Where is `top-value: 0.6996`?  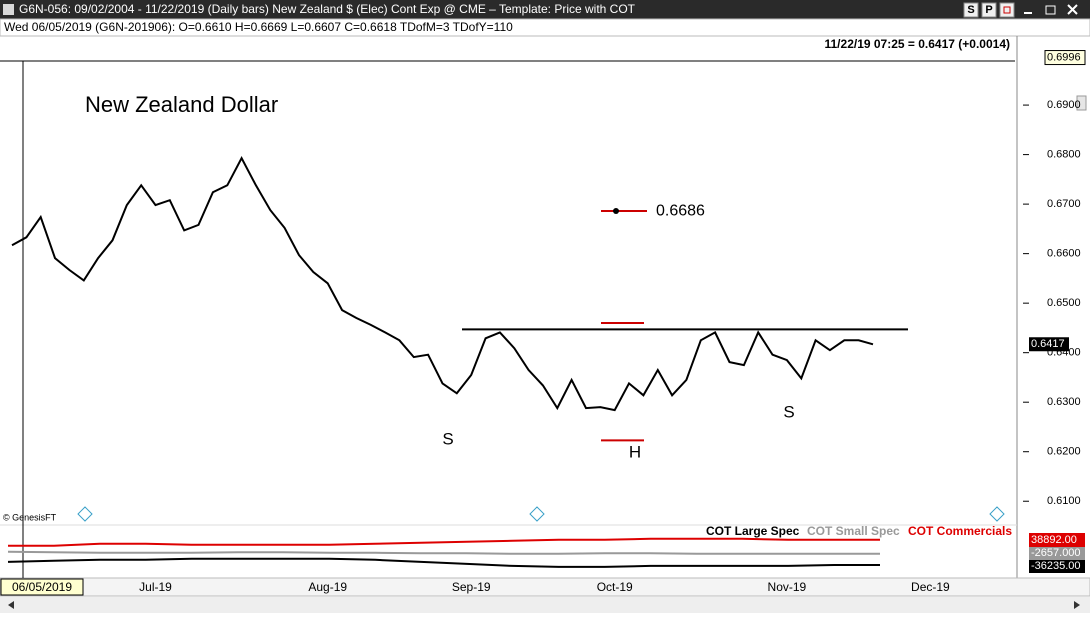
top-value: 0.6996 is located at coordinates (1064, 57).